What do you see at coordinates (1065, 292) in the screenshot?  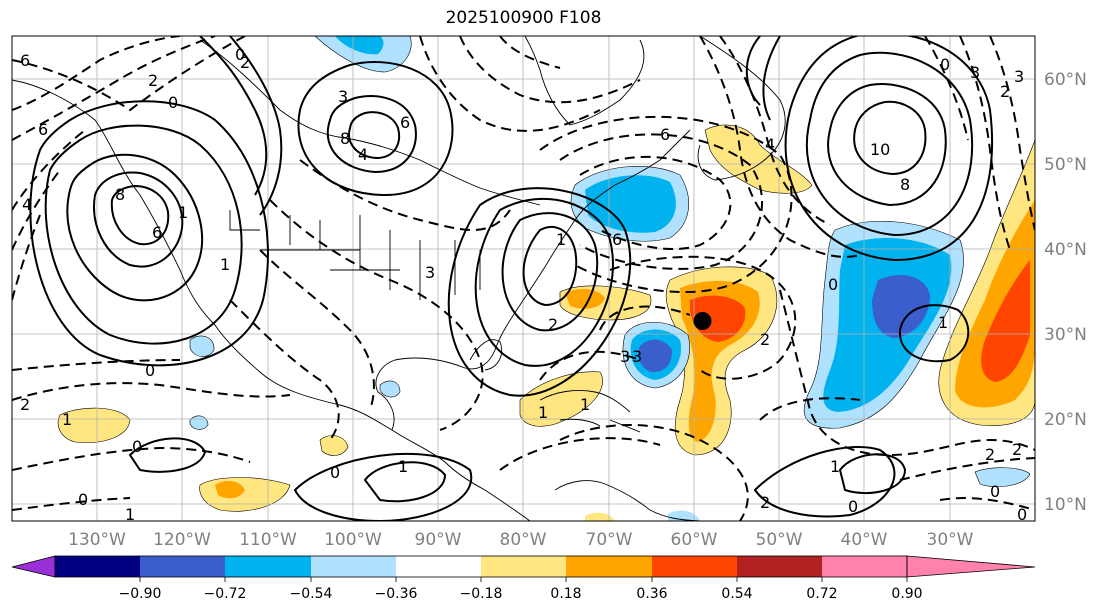 I see `latitude-labels: 10°N 20°N 30°N 40°N 50°N 60°N` at bounding box center [1065, 292].